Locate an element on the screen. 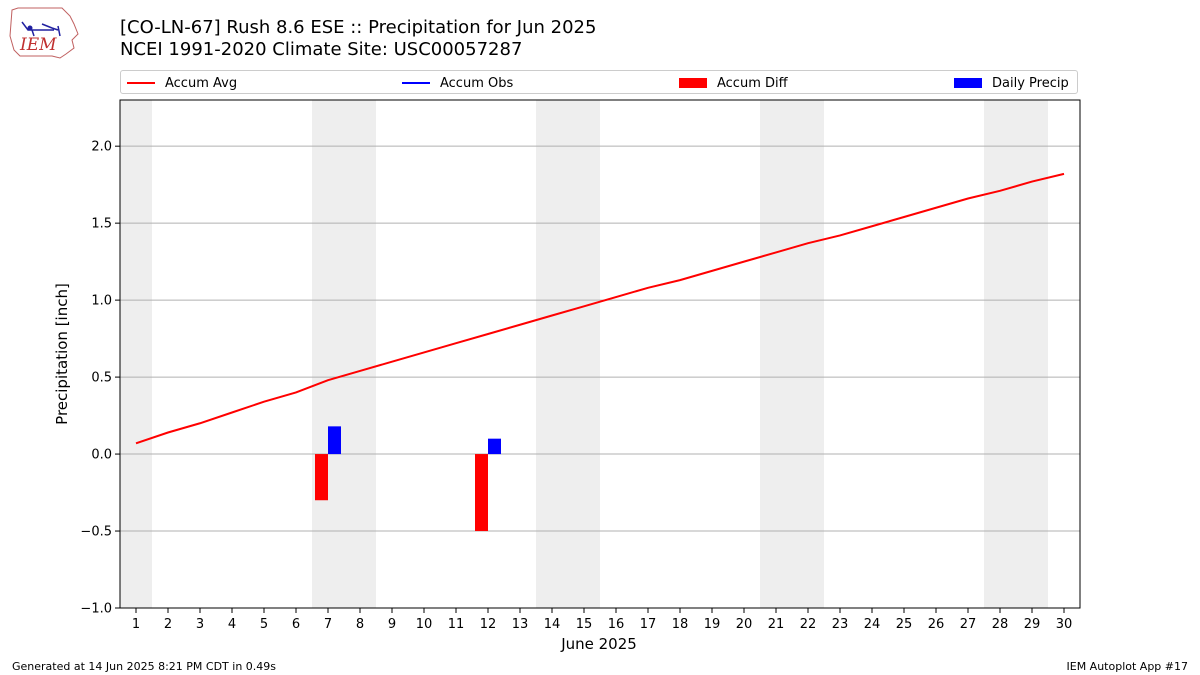 The image size is (1200, 675). x-tick-label: 17 is located at coordinates (648, 624).